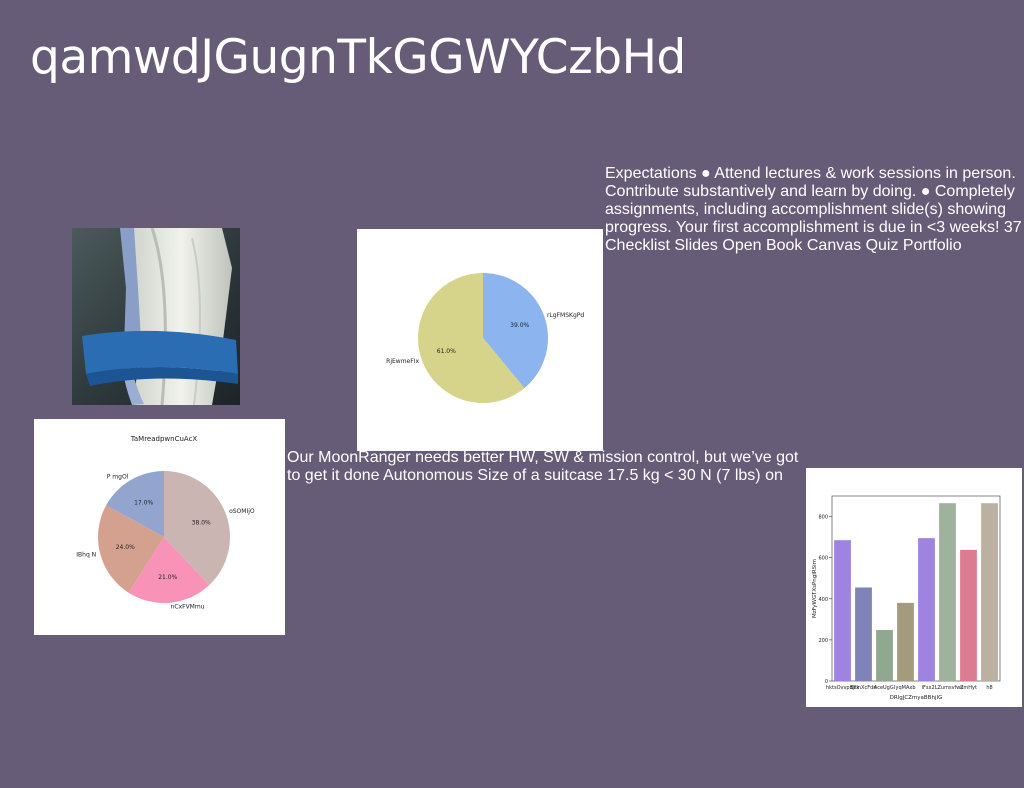 Image resolution: width=1024 pixels, height=788 pixels. What do you see at coordinates (86, 554) in the screenshot?
I see `slice-label: IBhq N` at bounding box center [86, 554].